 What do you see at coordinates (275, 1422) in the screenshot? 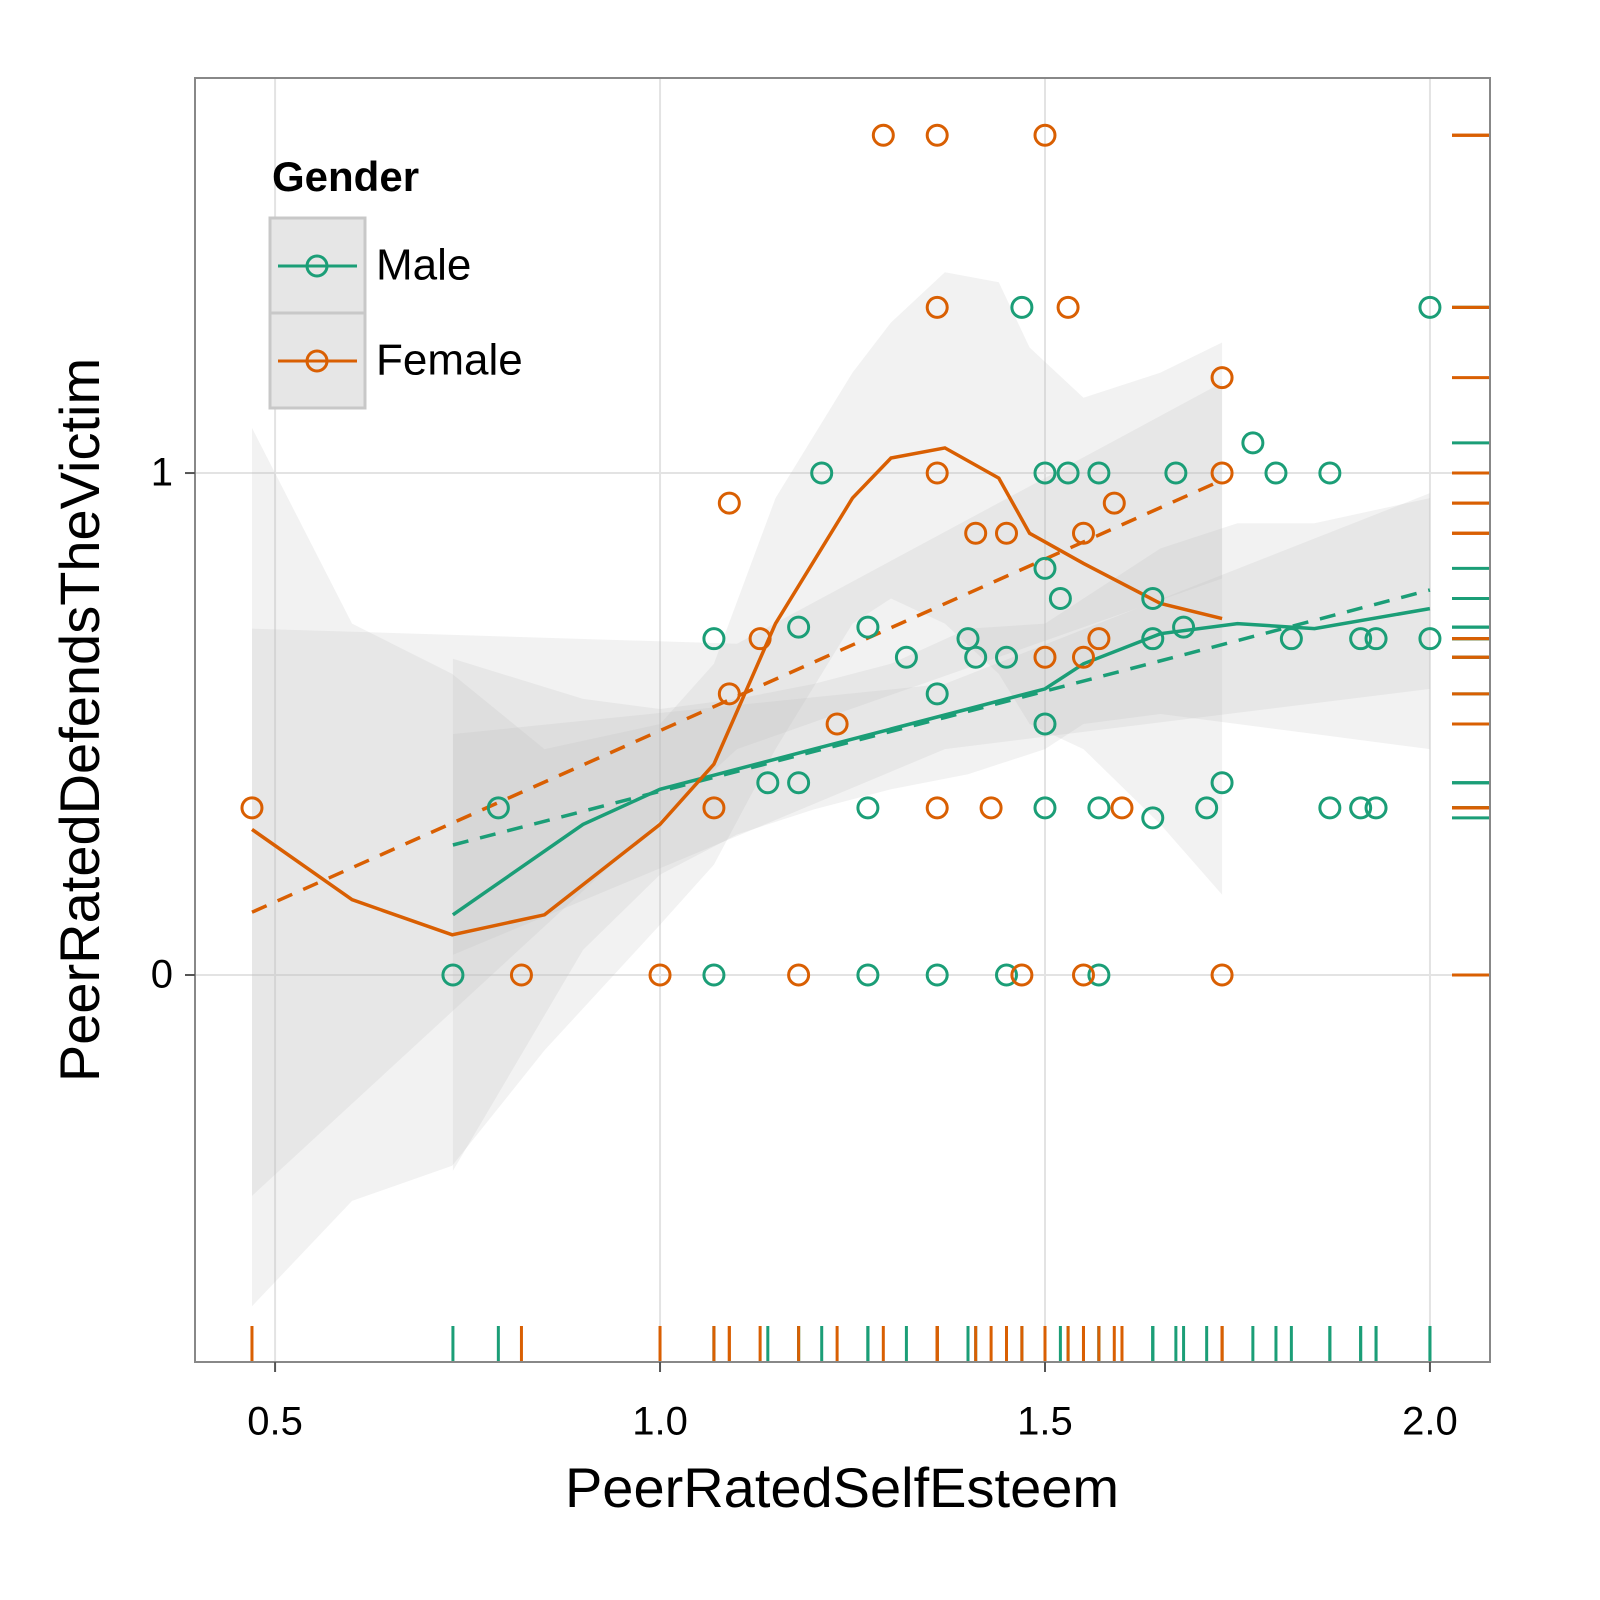
I see `x-tick-label: 0.5` at bounding box center [275, 1422].